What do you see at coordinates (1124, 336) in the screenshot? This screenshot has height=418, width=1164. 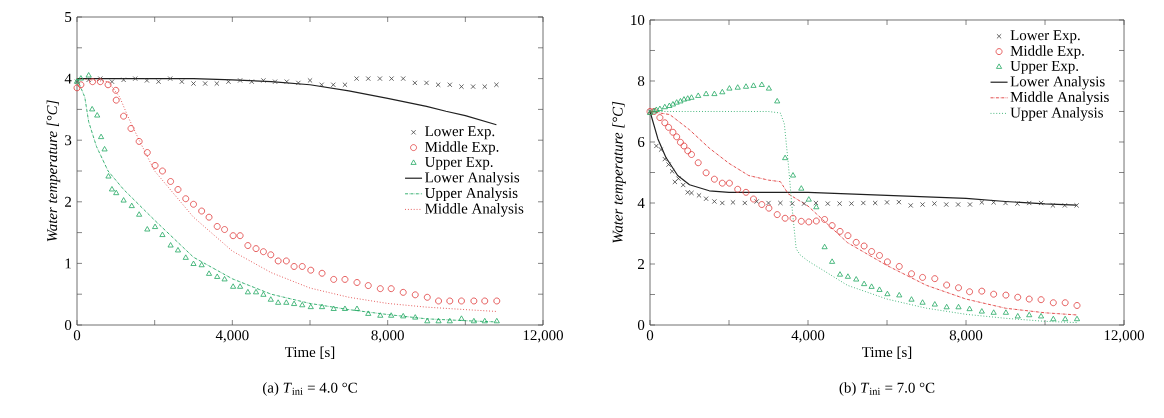 I see `x-tick-label: 12,000` at bounding box center [1124, 336].